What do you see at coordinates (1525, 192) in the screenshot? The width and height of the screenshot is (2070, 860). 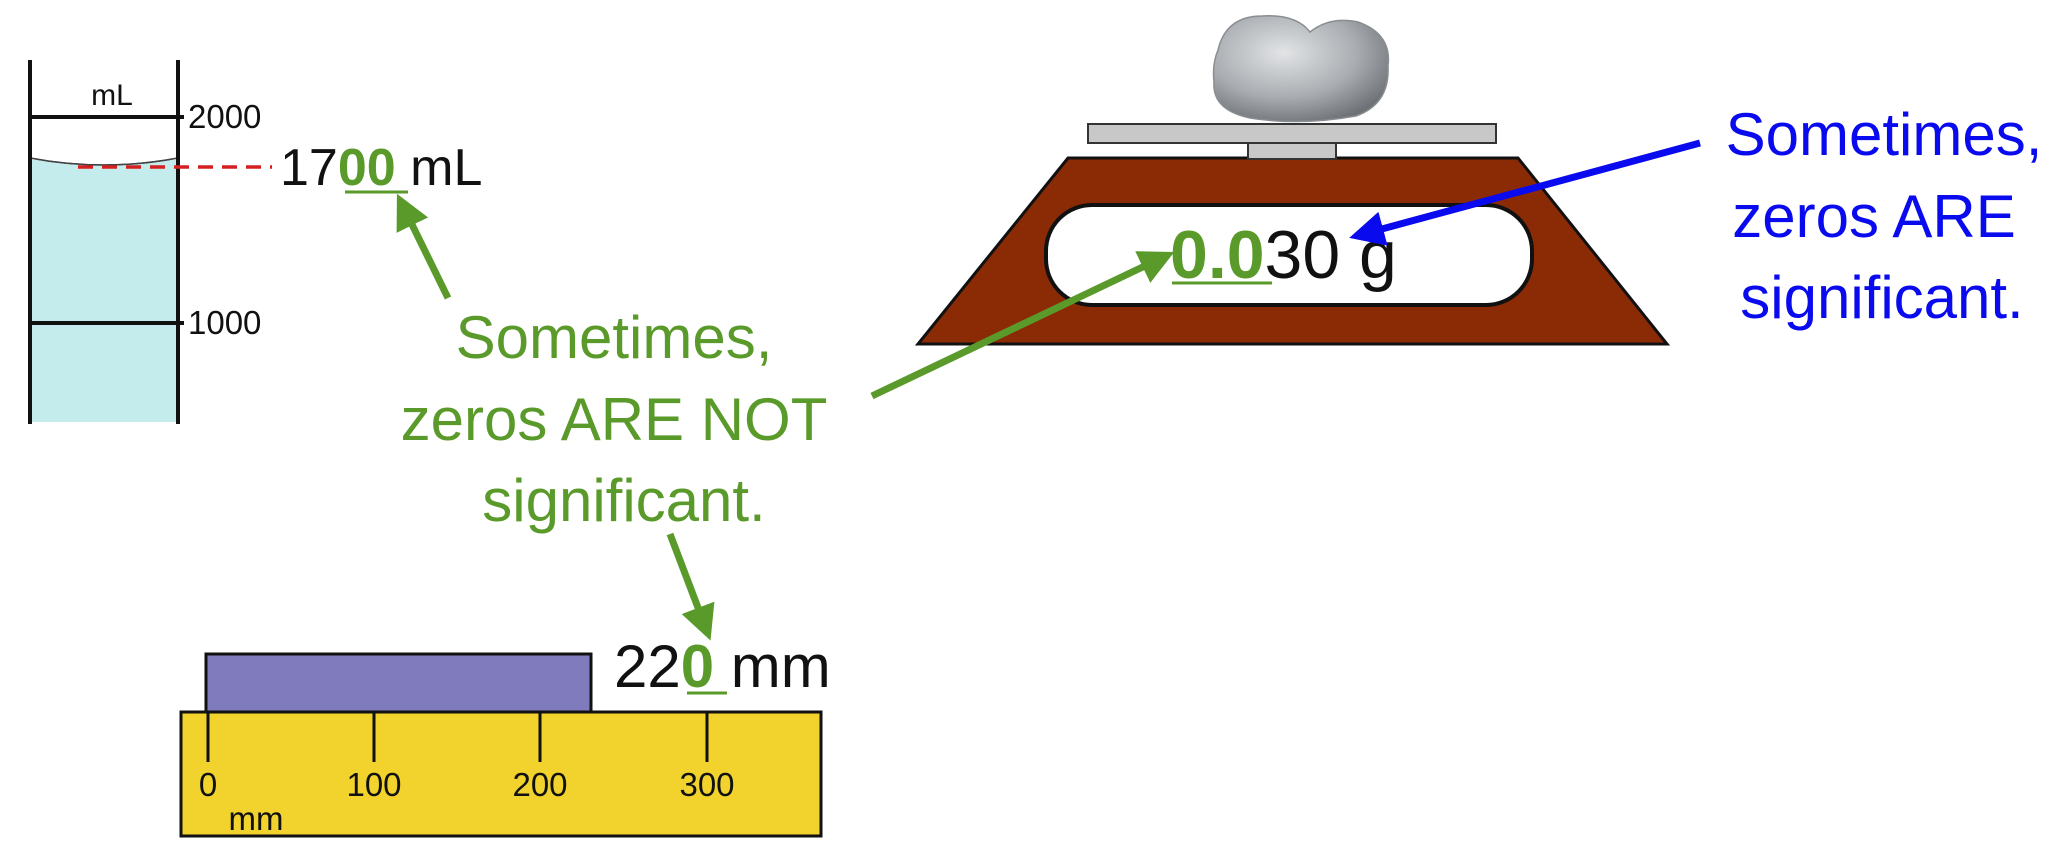 I see `arrow-to-scale-significant-zero` at bounding box center [1525, 192].